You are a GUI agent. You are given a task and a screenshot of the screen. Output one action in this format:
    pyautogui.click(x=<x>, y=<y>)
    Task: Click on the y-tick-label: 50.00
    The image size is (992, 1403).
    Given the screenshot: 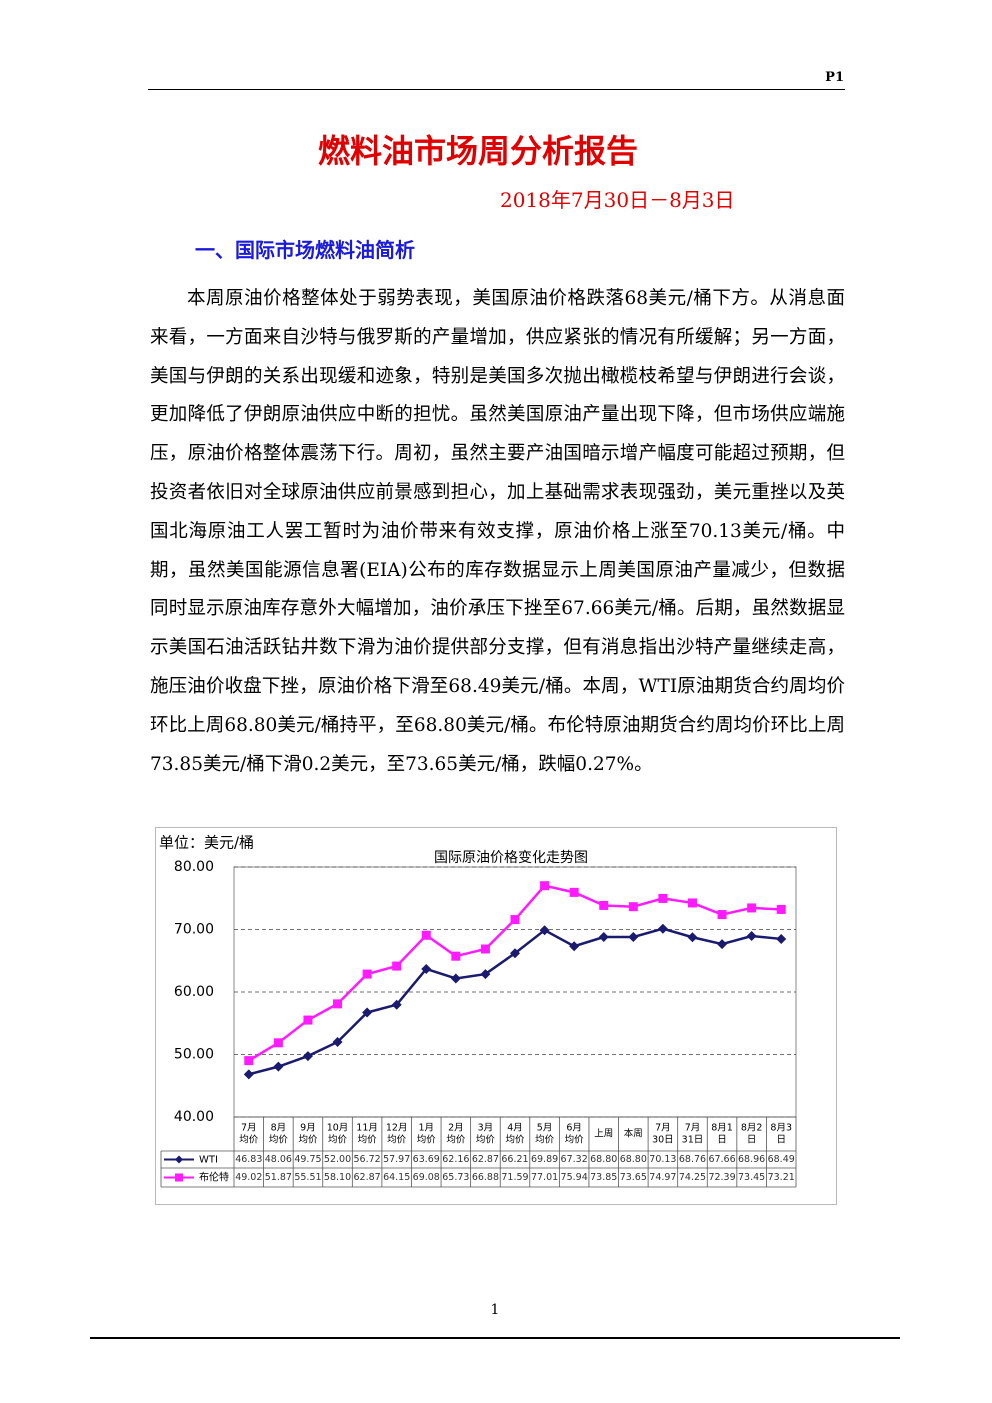 What is the action you would take?
    pyautogui.click(x=194, y=1055)
    